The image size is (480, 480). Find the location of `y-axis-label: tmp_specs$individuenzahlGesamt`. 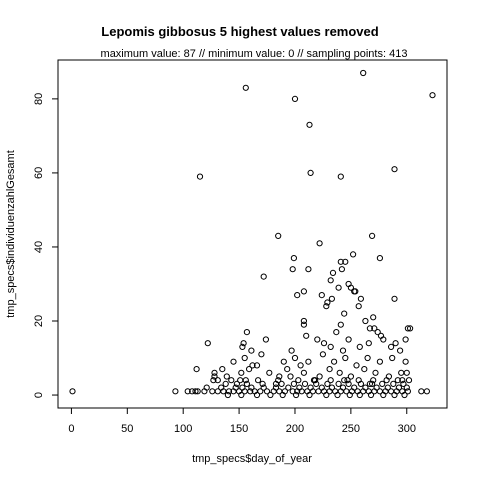

y-axis-label: tmp_specs$individuenzahlGesamt is located at coordinates (11, 234).